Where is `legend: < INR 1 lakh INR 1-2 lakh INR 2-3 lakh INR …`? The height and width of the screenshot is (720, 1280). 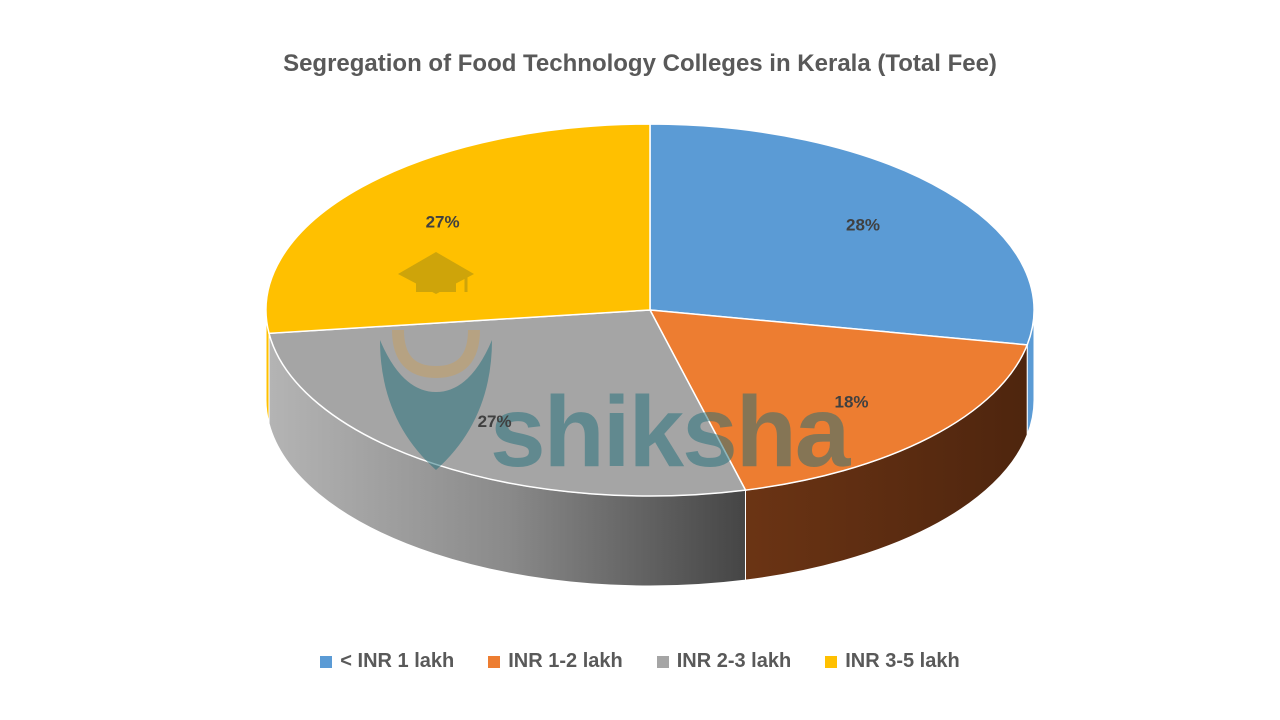
legend: < INR 1 lakh INR 1-2 lakh INR 2-3 lakh INR … is located at coordinates (640, 661).